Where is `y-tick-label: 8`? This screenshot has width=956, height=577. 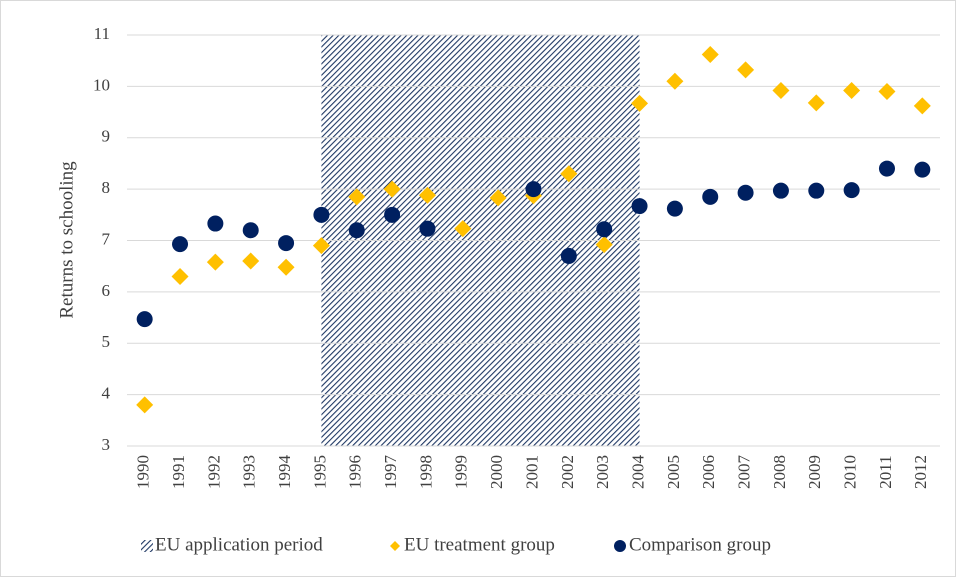 y-tick-label: 8 is located at coordinates (106, 187).